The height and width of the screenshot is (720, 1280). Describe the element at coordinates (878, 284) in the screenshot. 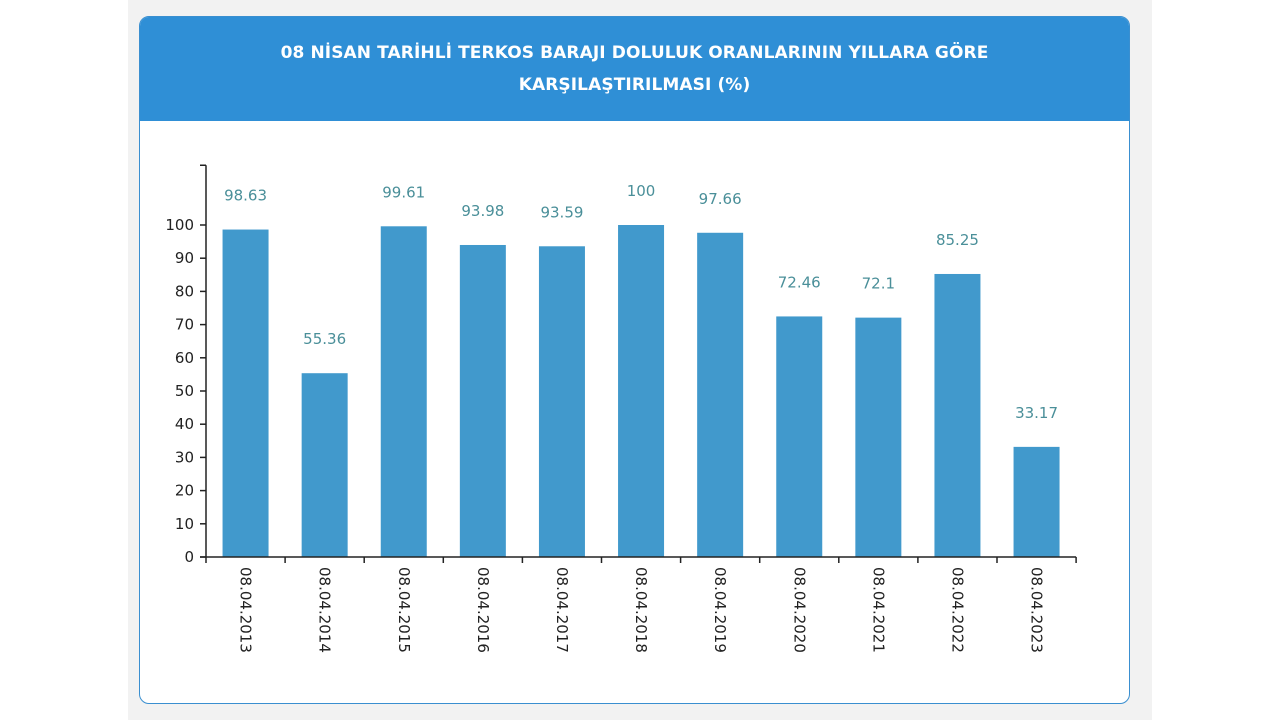

I see `data-label: 72.1` at that location.